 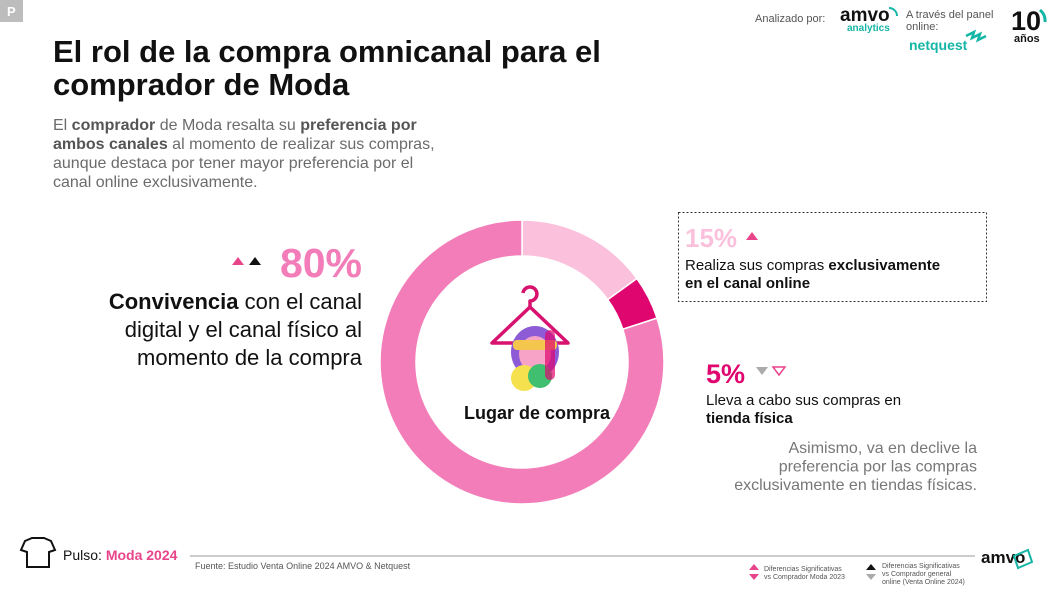 What do you see at coordinates (893, 12) in the screenshot?
I see `brand-wave` at bounding box center [893, 12].